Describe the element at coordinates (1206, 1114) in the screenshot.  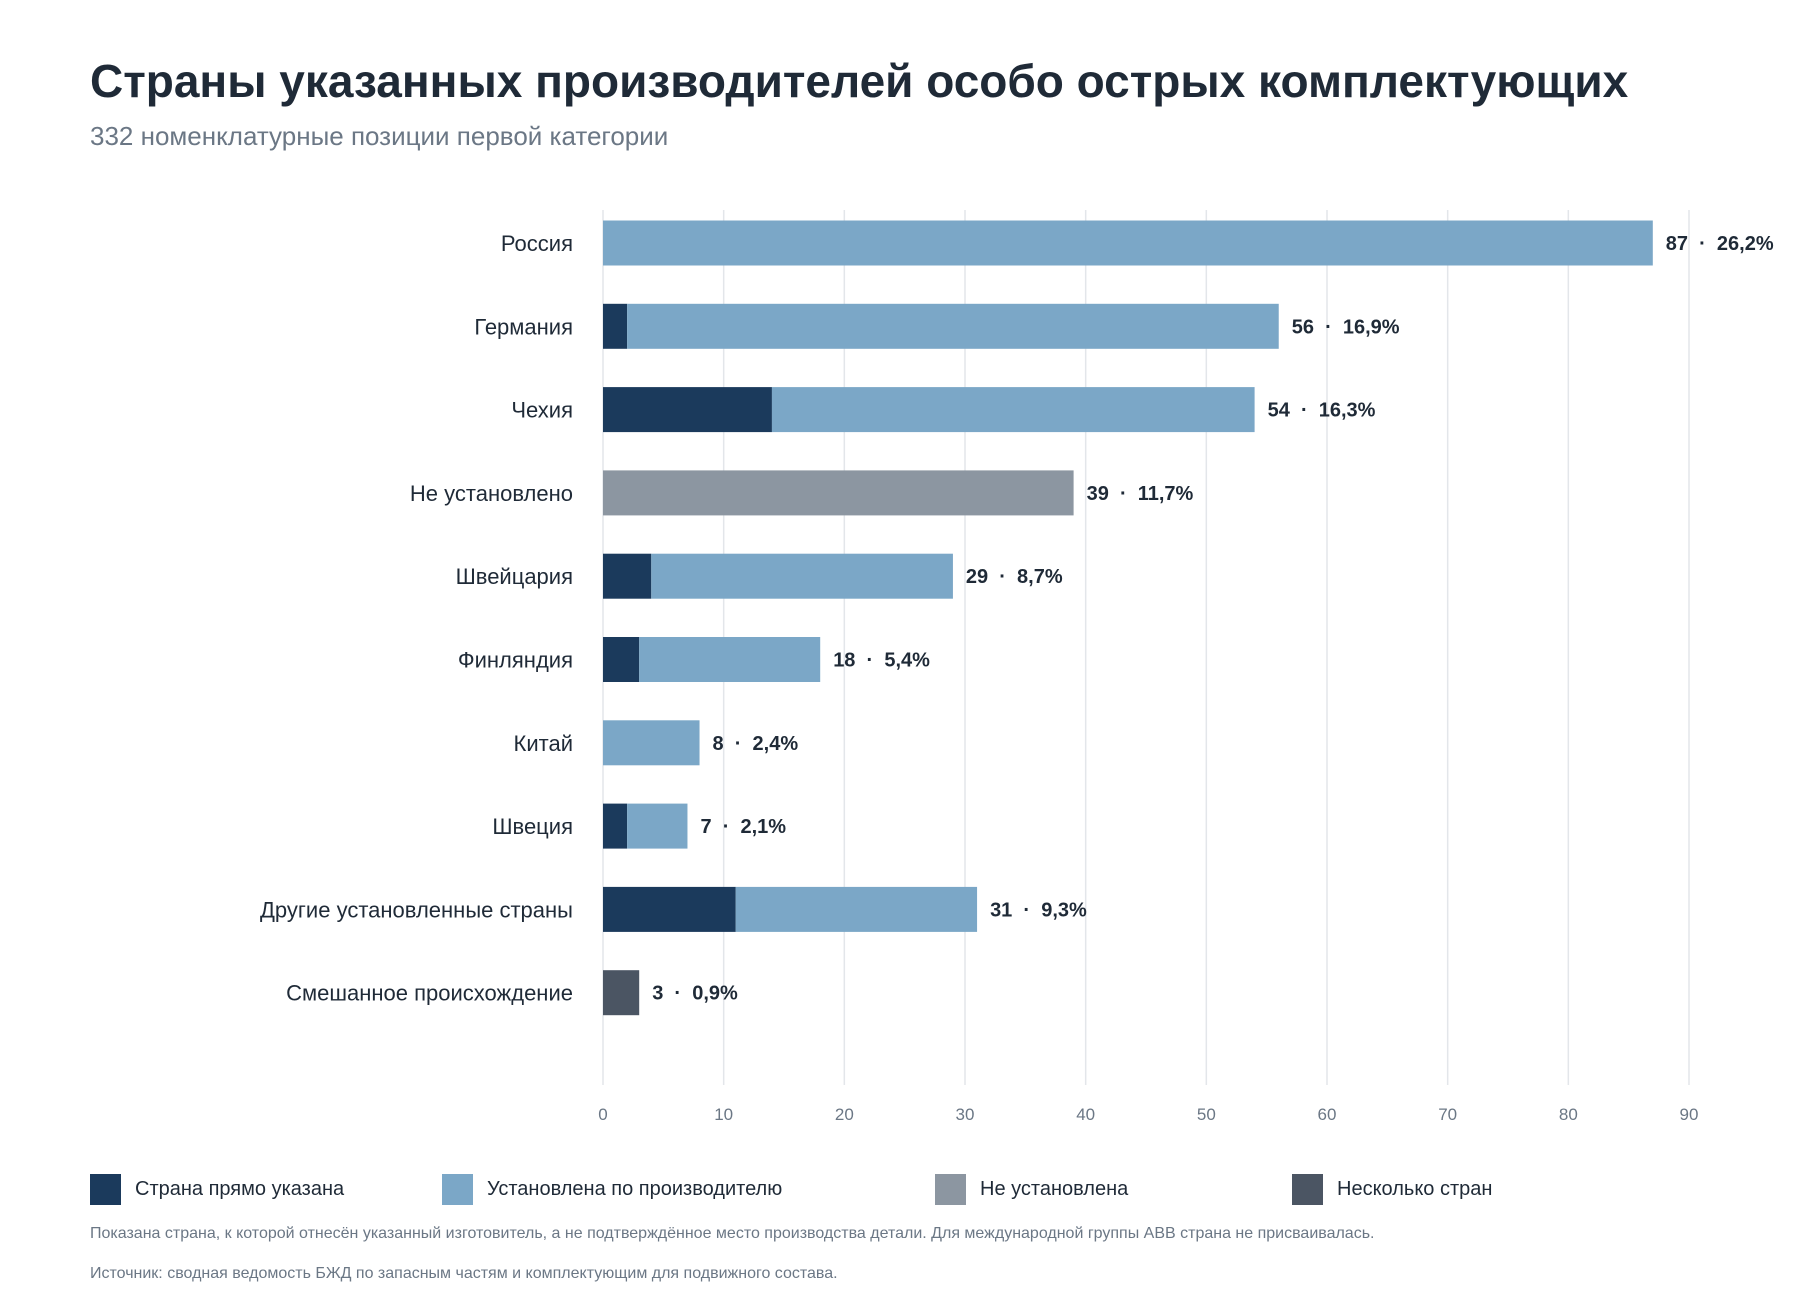
I see `x-tick-label: 50` at that location.